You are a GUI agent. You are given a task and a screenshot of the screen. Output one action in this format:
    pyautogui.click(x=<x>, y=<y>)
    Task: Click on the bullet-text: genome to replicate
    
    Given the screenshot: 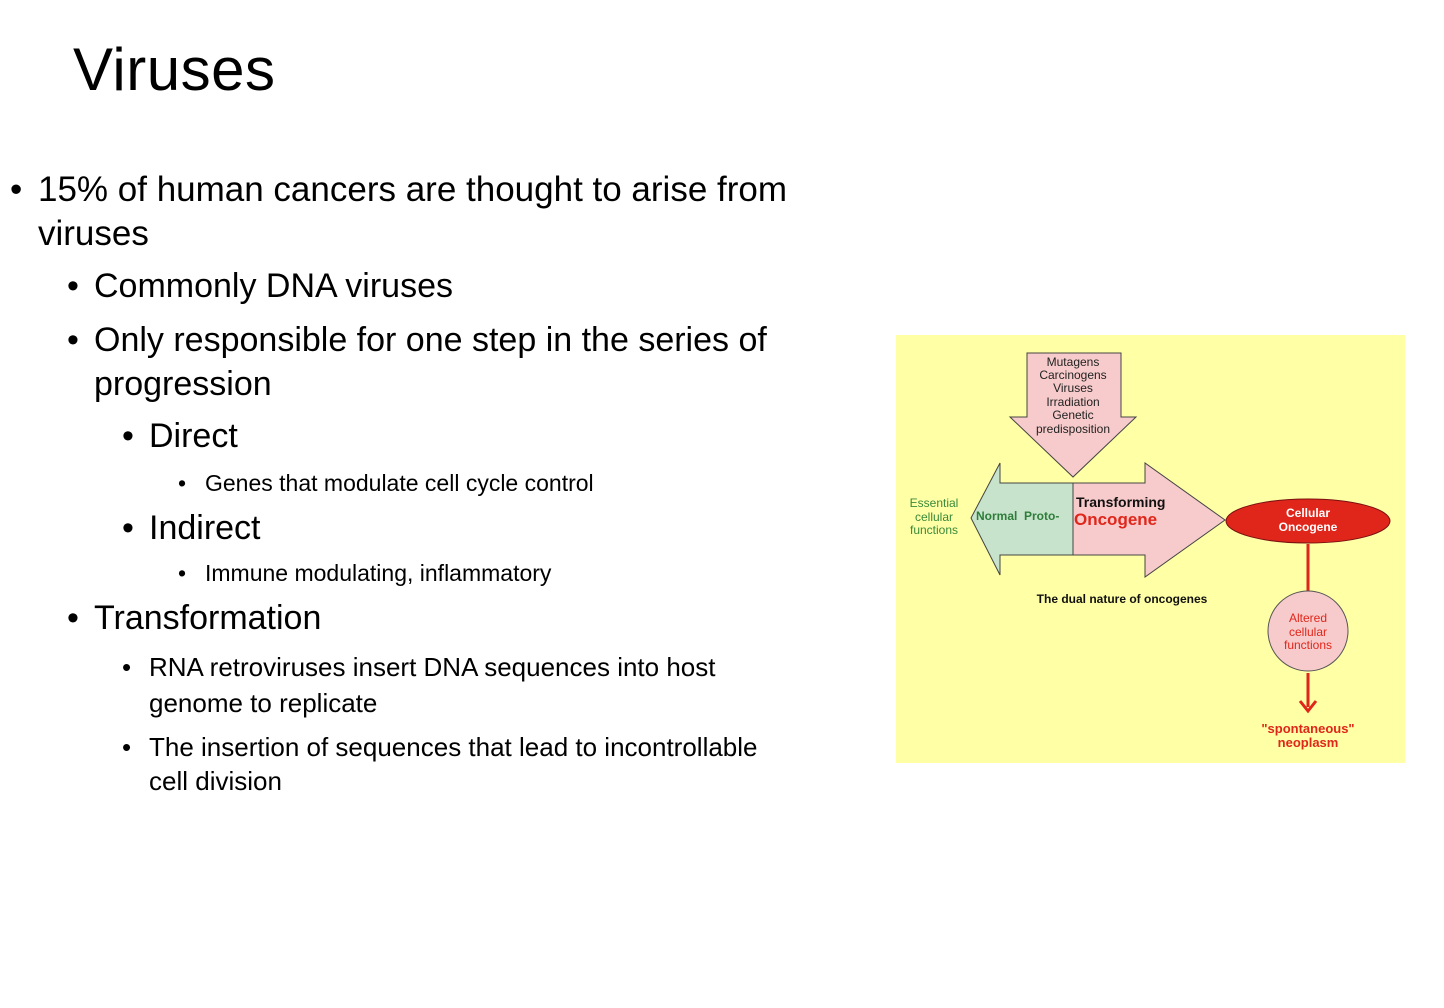 What is the action you would take?
    pyautogui.click(x=263, y=703)
    